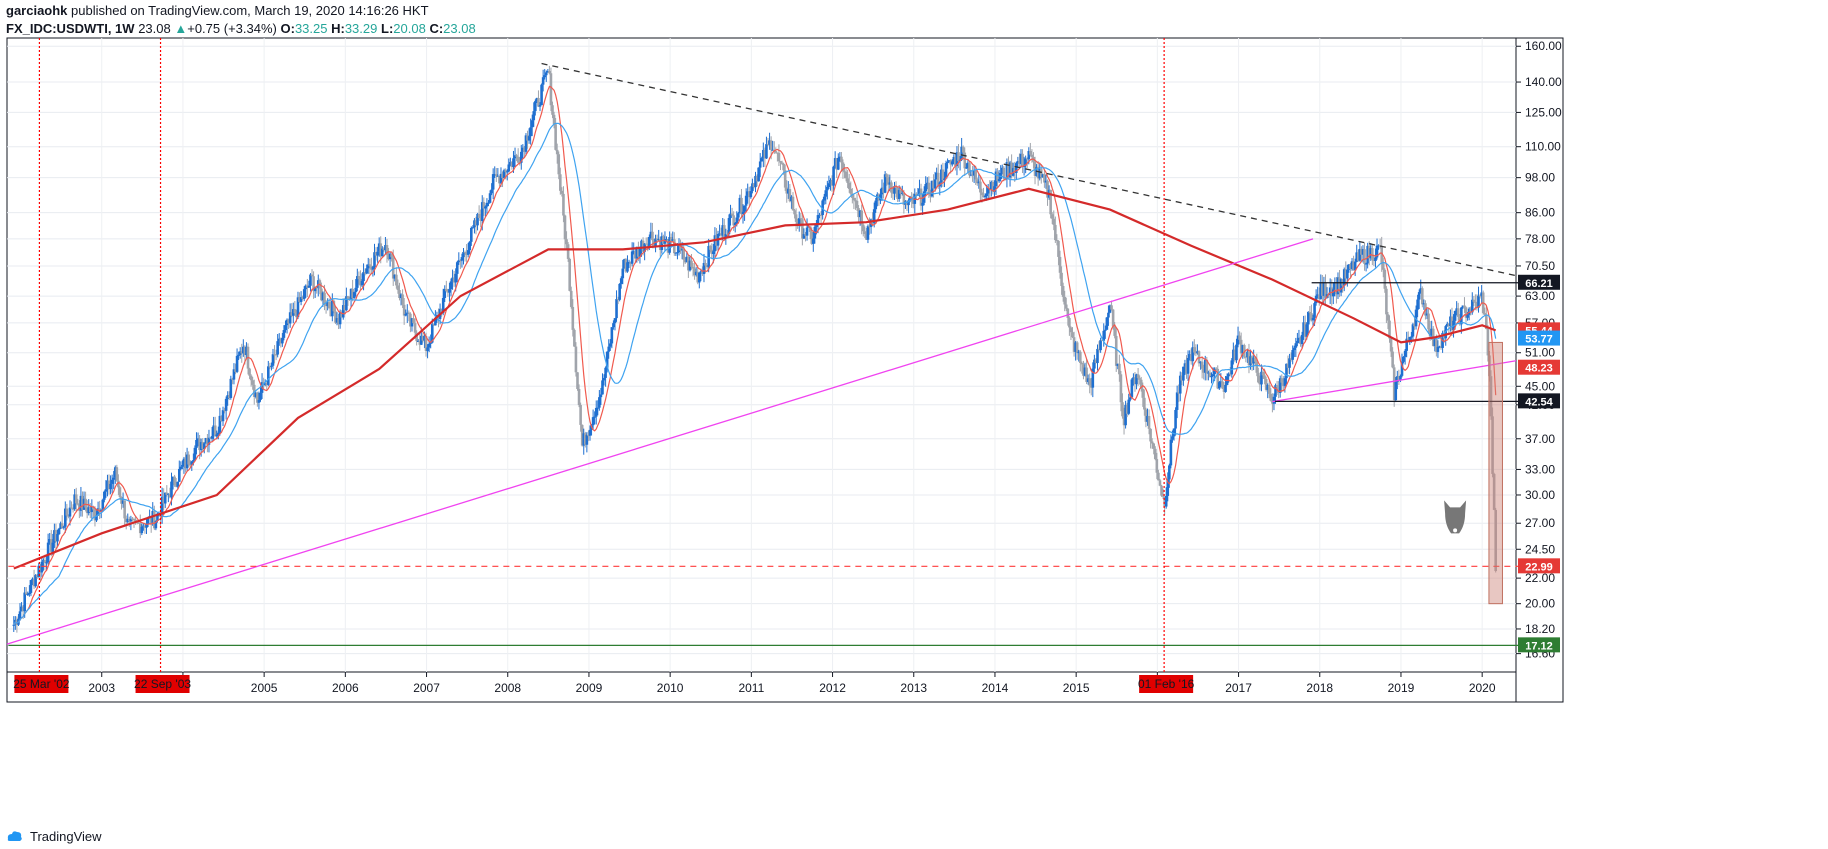 The height and width of the screenshot is (849, 1828). I want to click on y-tick-label: 98.00, so click(1540, 178).